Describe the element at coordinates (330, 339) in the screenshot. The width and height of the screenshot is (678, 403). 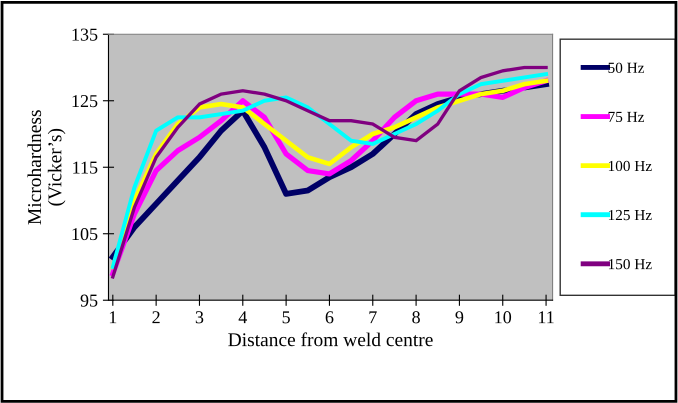
I see `x-axis-title: Distance from weld centre` at that location.